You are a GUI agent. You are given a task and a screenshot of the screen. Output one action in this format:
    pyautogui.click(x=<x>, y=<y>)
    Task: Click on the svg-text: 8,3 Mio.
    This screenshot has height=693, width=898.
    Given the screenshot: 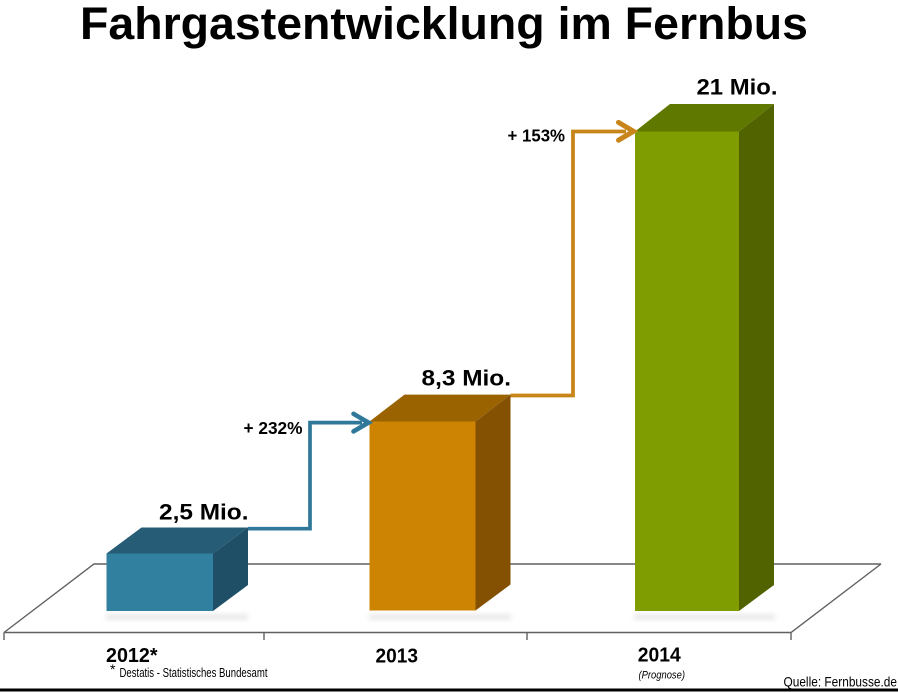 What is the action you would take?
    pyautogui.click(x=467, y=377)
    